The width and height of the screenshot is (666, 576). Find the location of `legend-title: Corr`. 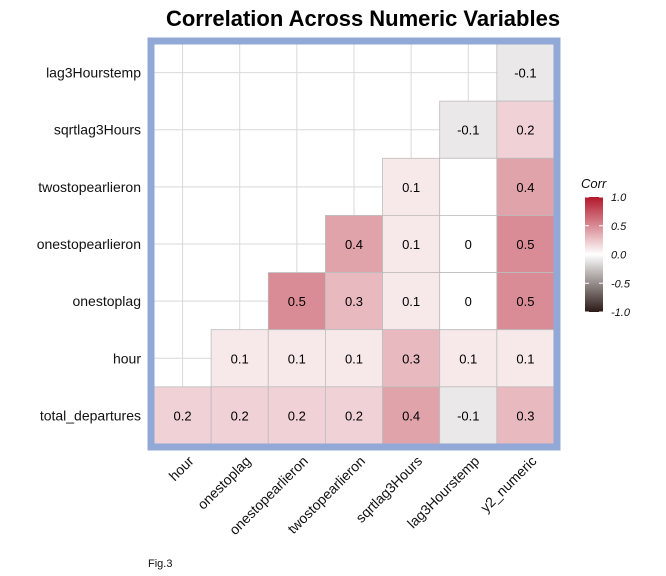

legend-title: Corr is located at coordinates (594, 183).